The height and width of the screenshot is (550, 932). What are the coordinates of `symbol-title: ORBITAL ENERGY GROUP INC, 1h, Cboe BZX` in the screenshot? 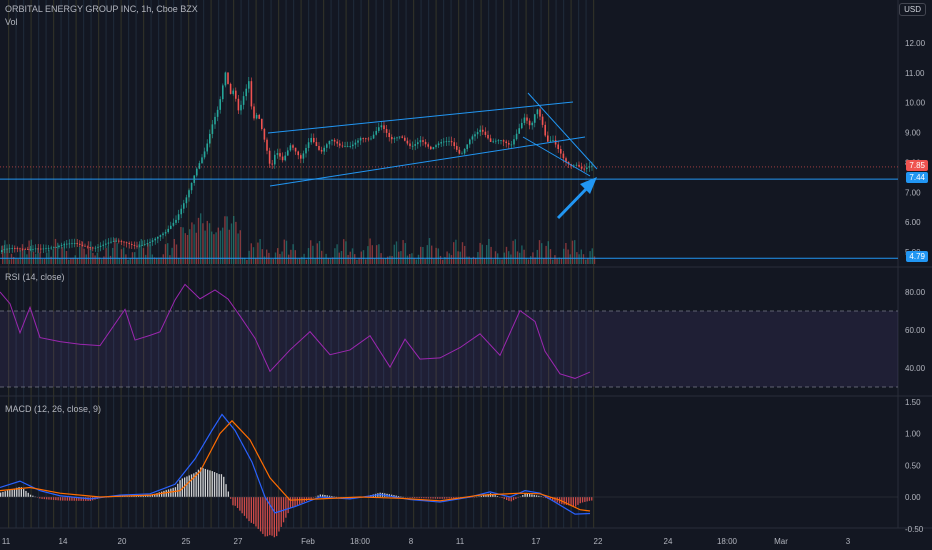 It's located at (101, 9).